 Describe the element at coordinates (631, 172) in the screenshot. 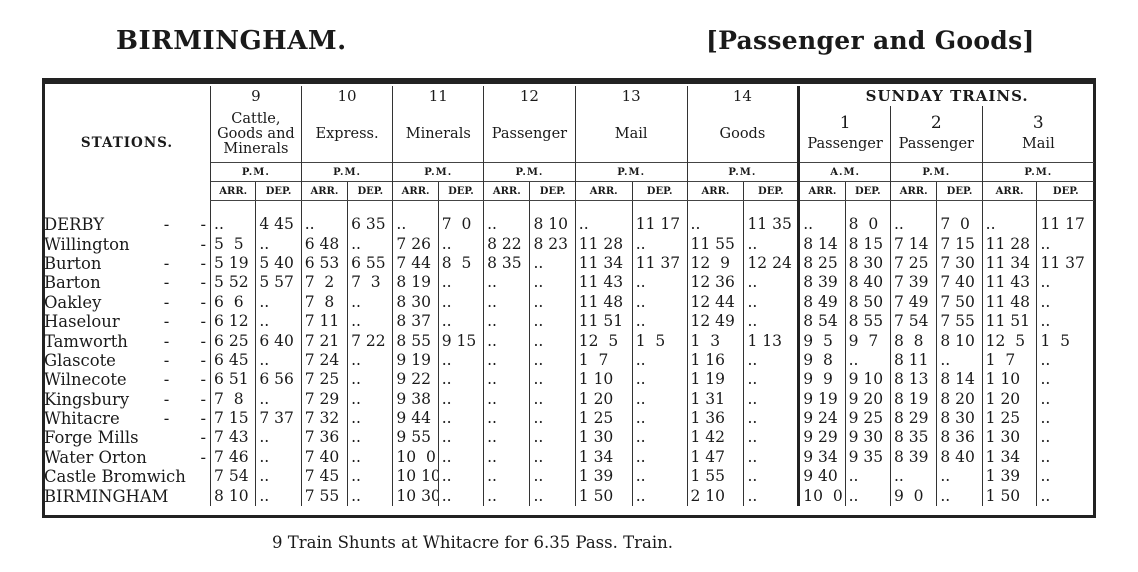

I see `period-13: P.M.` at that location.